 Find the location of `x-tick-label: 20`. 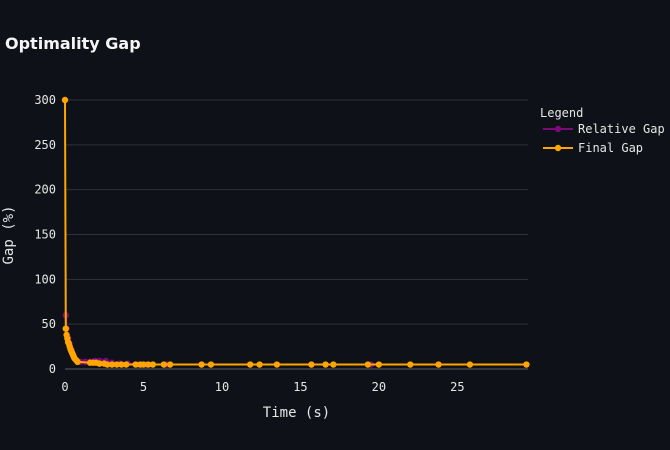

x-tick-label: 20 is located at coordinates (379, 387).